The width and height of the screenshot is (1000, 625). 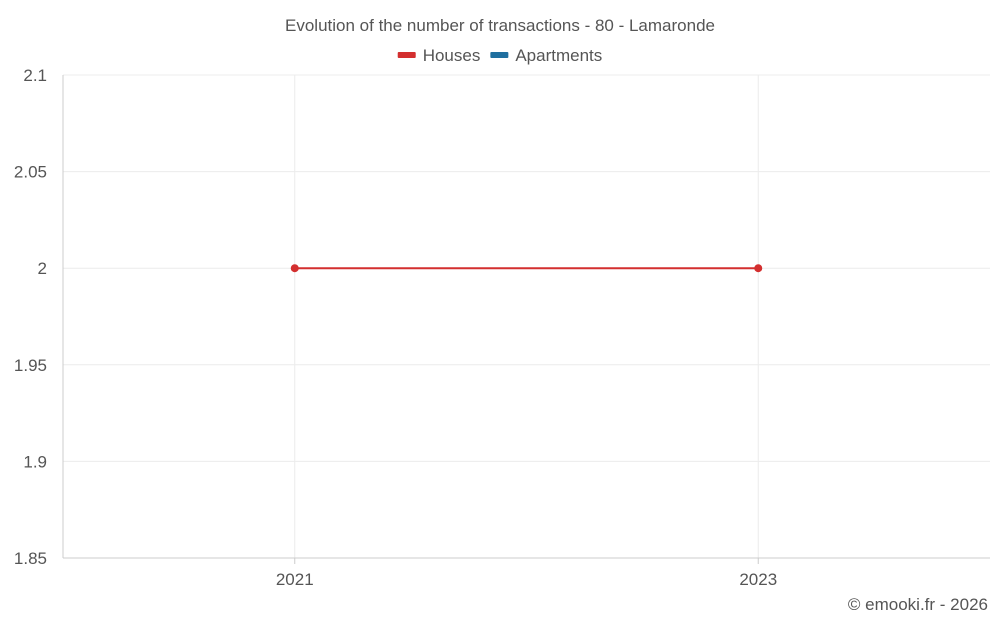 I want to click on y-tick-label: 1.95, so click(x=30, y=365).